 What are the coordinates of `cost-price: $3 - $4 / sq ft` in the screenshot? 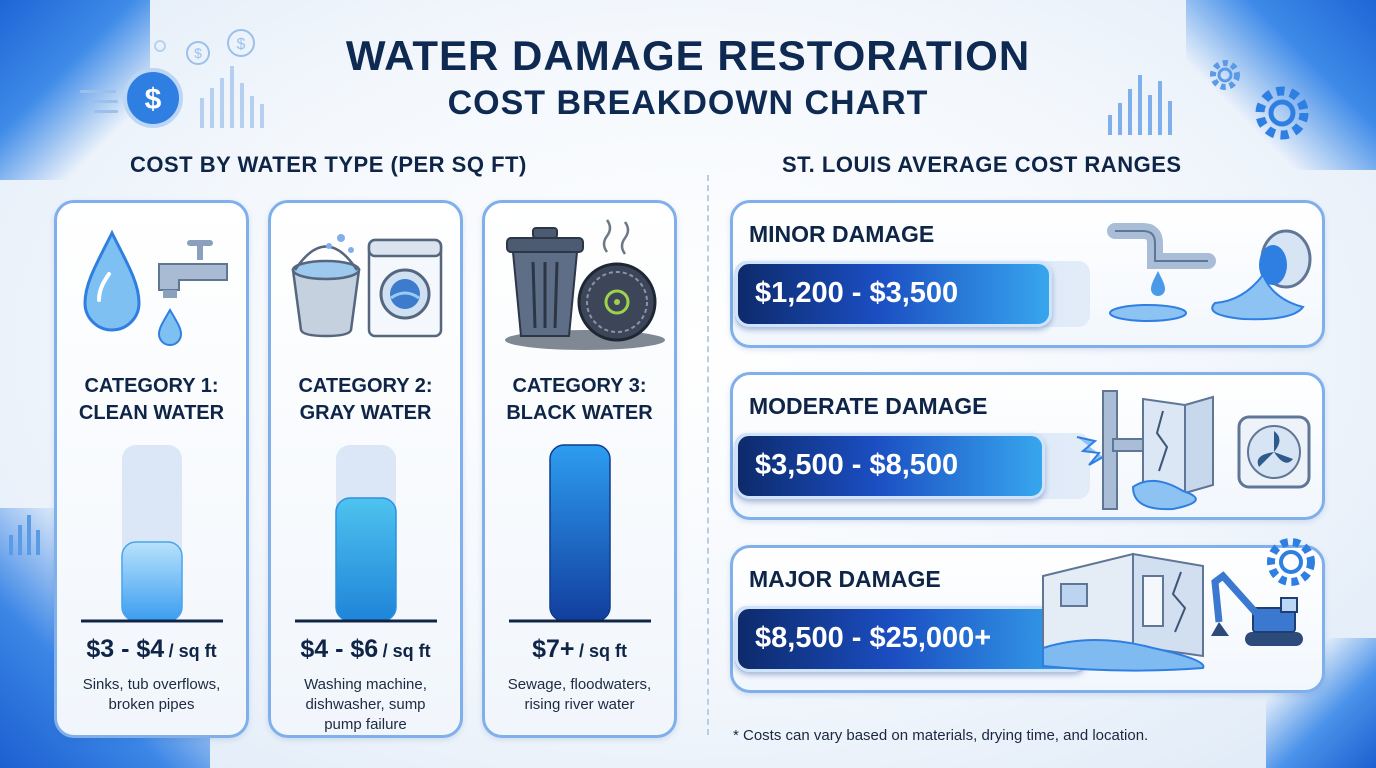 It's located at (151, 649).